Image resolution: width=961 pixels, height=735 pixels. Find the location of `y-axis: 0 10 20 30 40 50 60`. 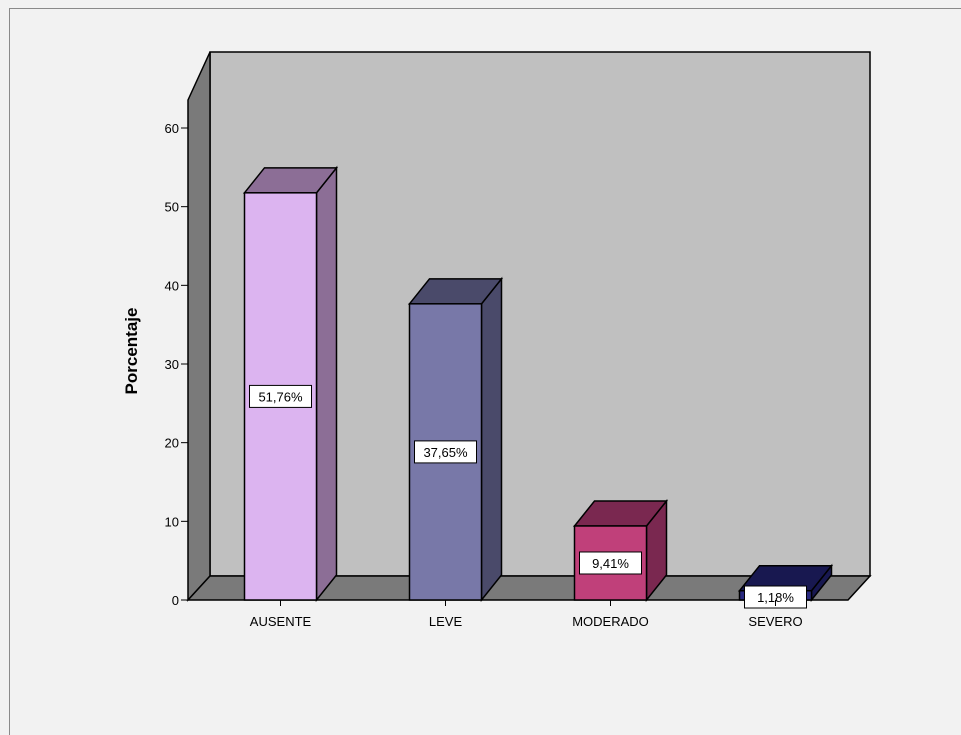

y-axis: 0 10 20 30 40 50 60 is located at coordinates (177, 354).